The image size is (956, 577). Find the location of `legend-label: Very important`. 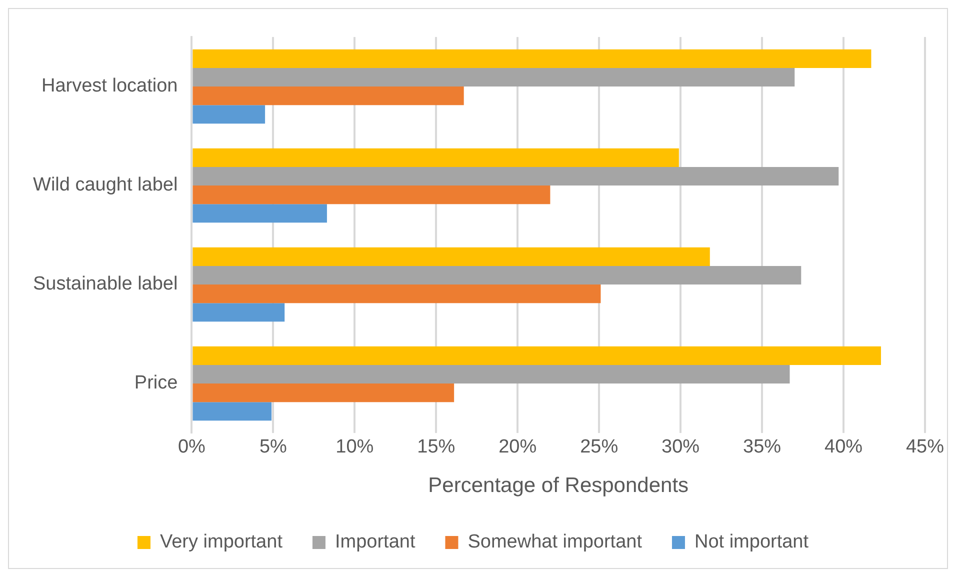

legend-label: Very important is located at coordinates (222, 542).